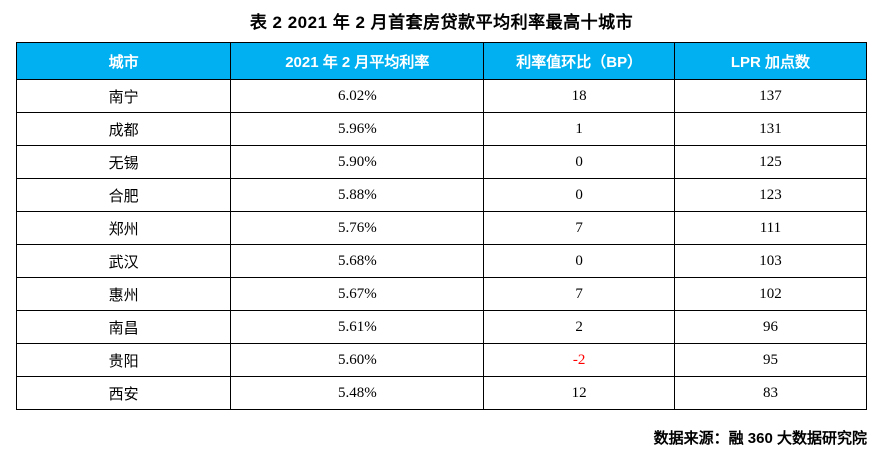 The image size is (883, 453). What do you see at coordinates (770, 96) in the screenshot?
I see `cell-lpr-points: 137` at bounding box center [770, 96].